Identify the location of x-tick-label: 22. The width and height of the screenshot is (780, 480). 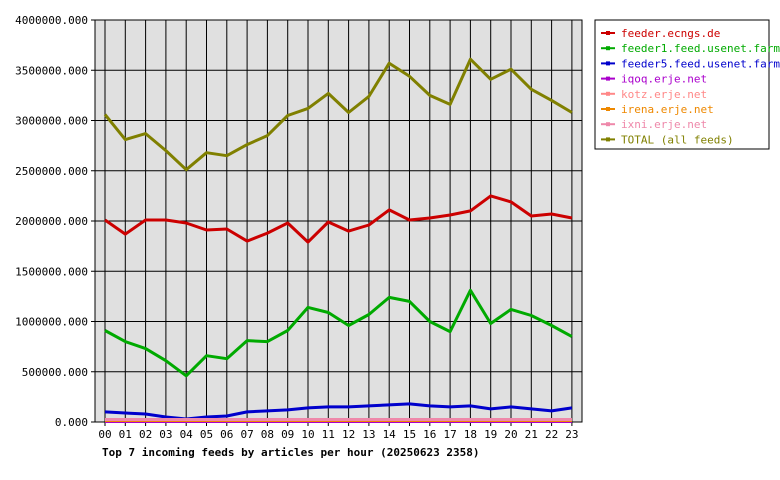
(551, 434).